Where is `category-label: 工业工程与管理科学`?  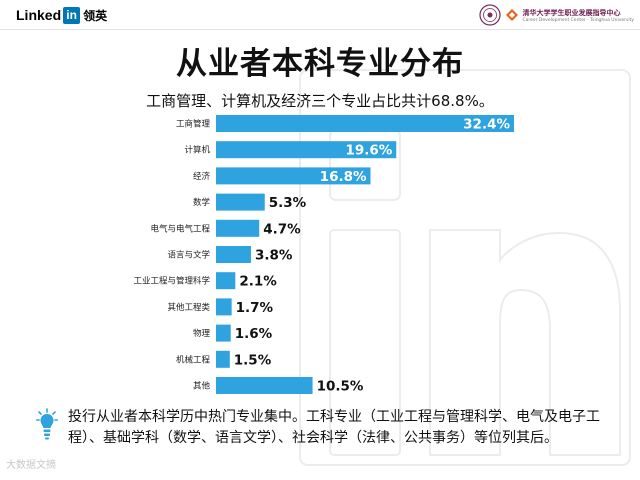
category-label: 工业工程与管理科学 is located at coordinates (171, 281).